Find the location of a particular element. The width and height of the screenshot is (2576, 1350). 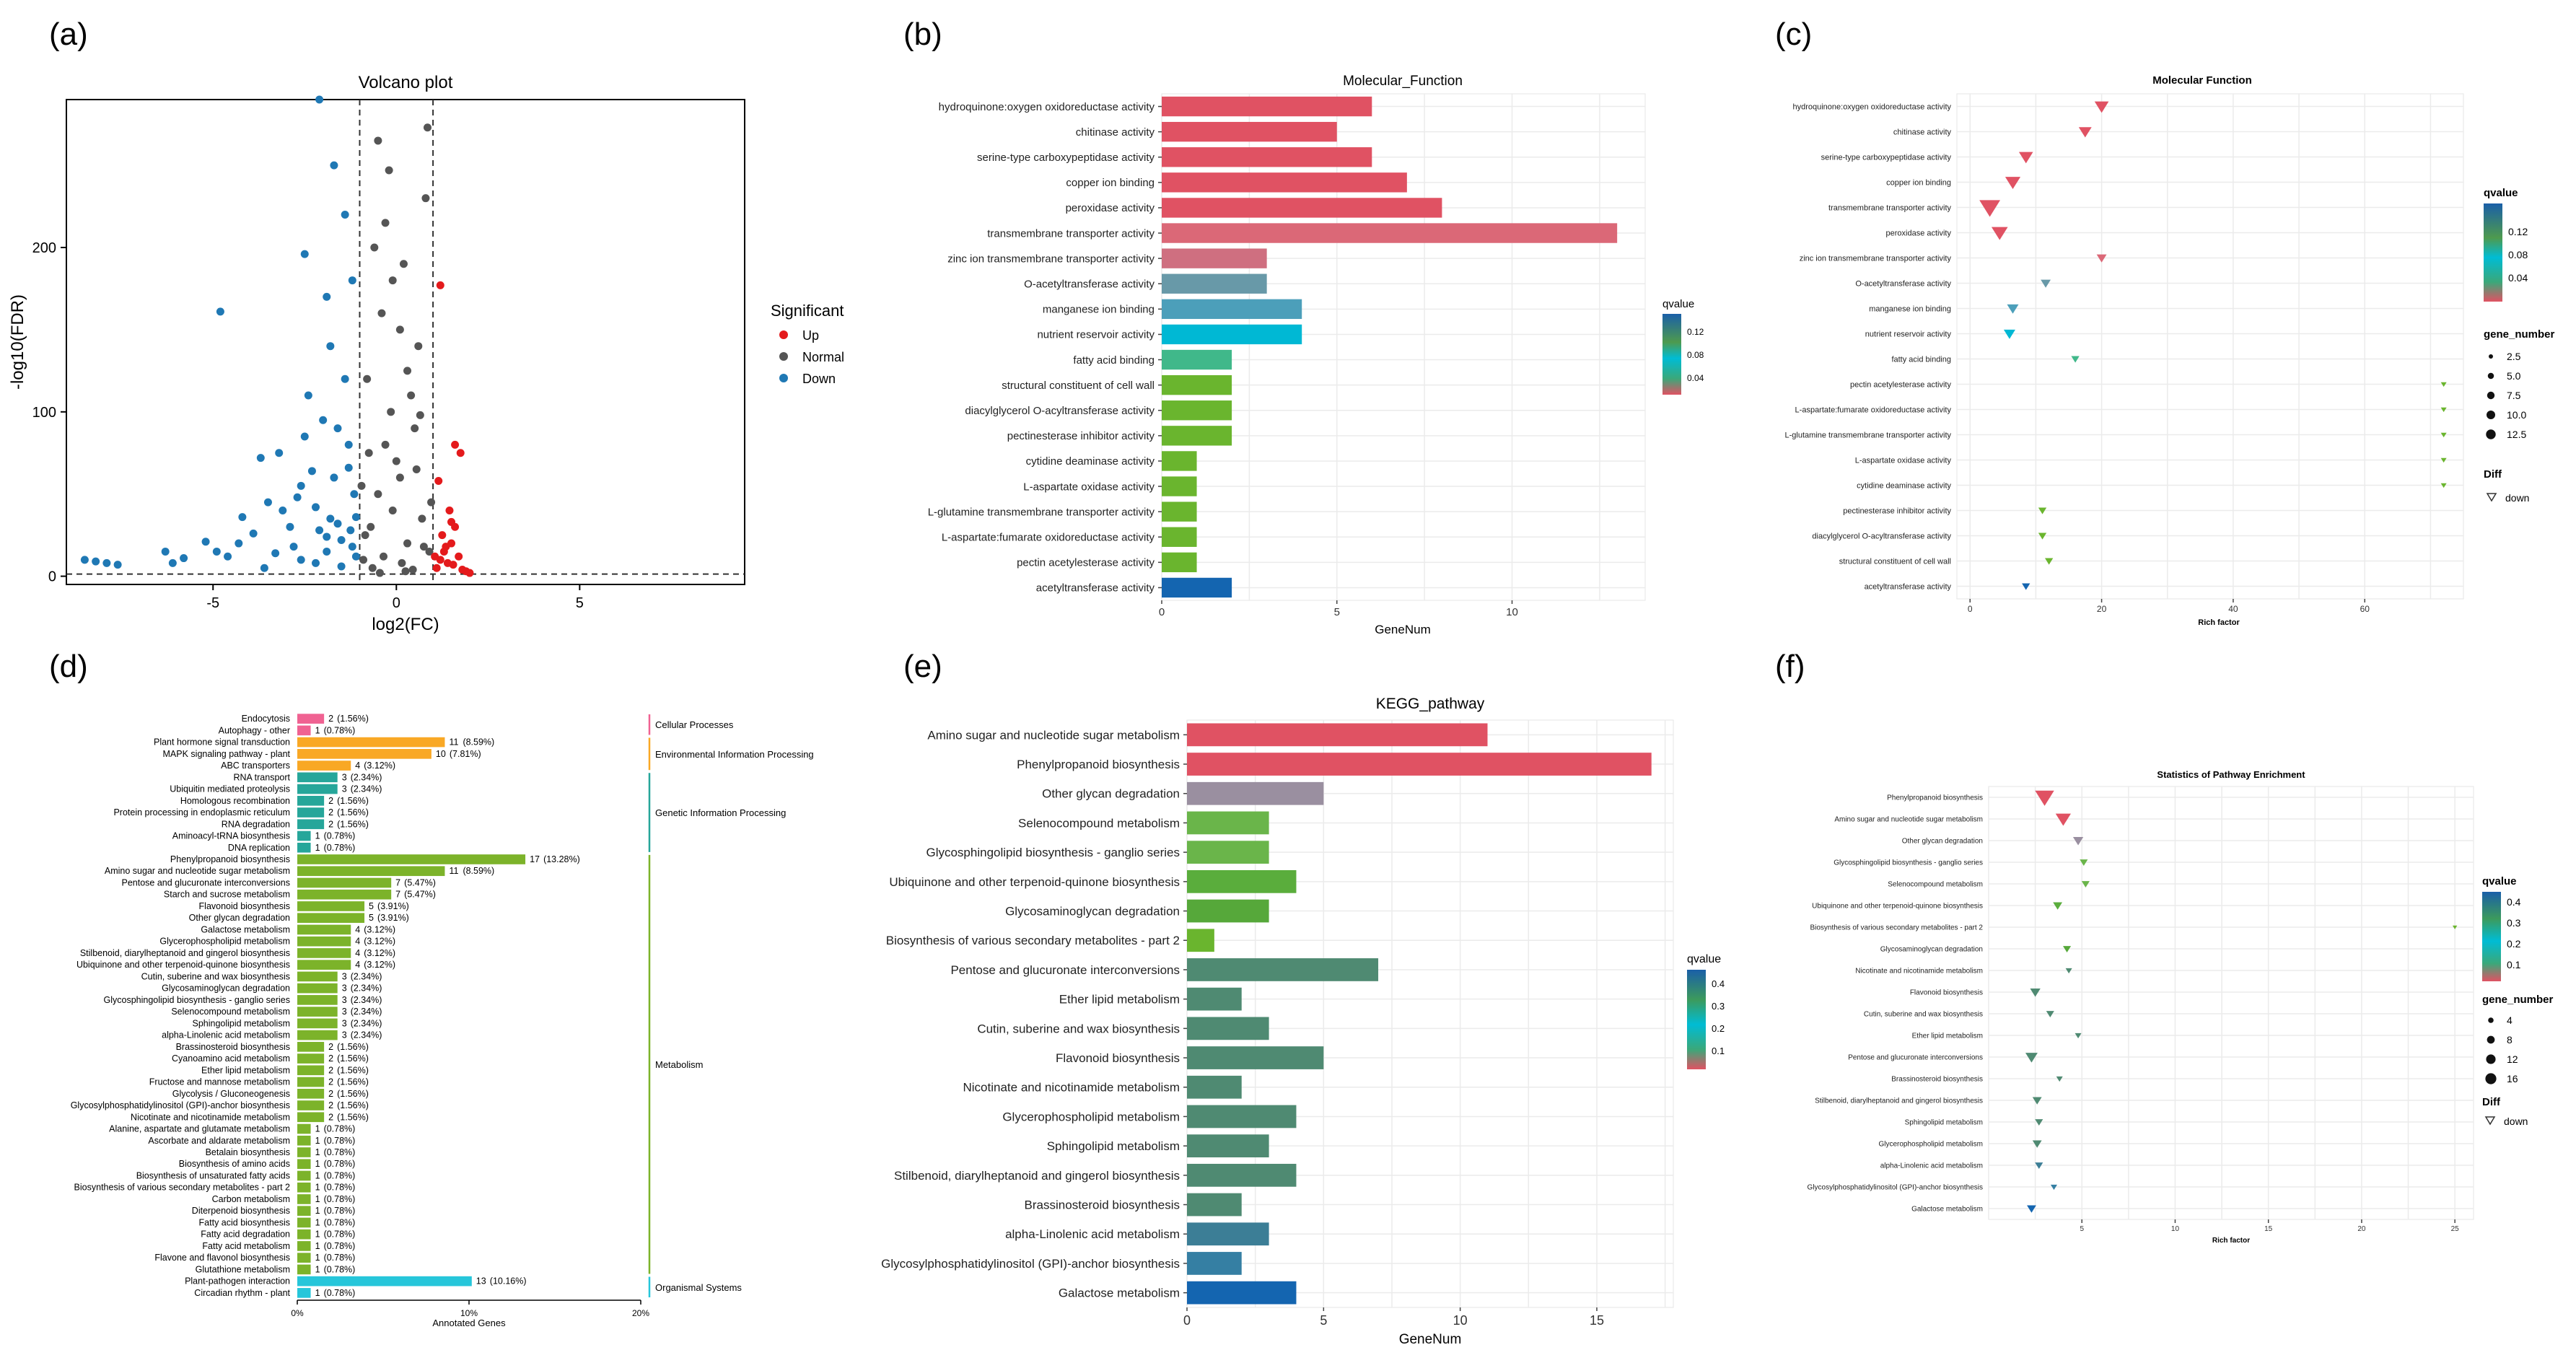

size-legend-label: 12 is located at coordinates (2512, 1059).